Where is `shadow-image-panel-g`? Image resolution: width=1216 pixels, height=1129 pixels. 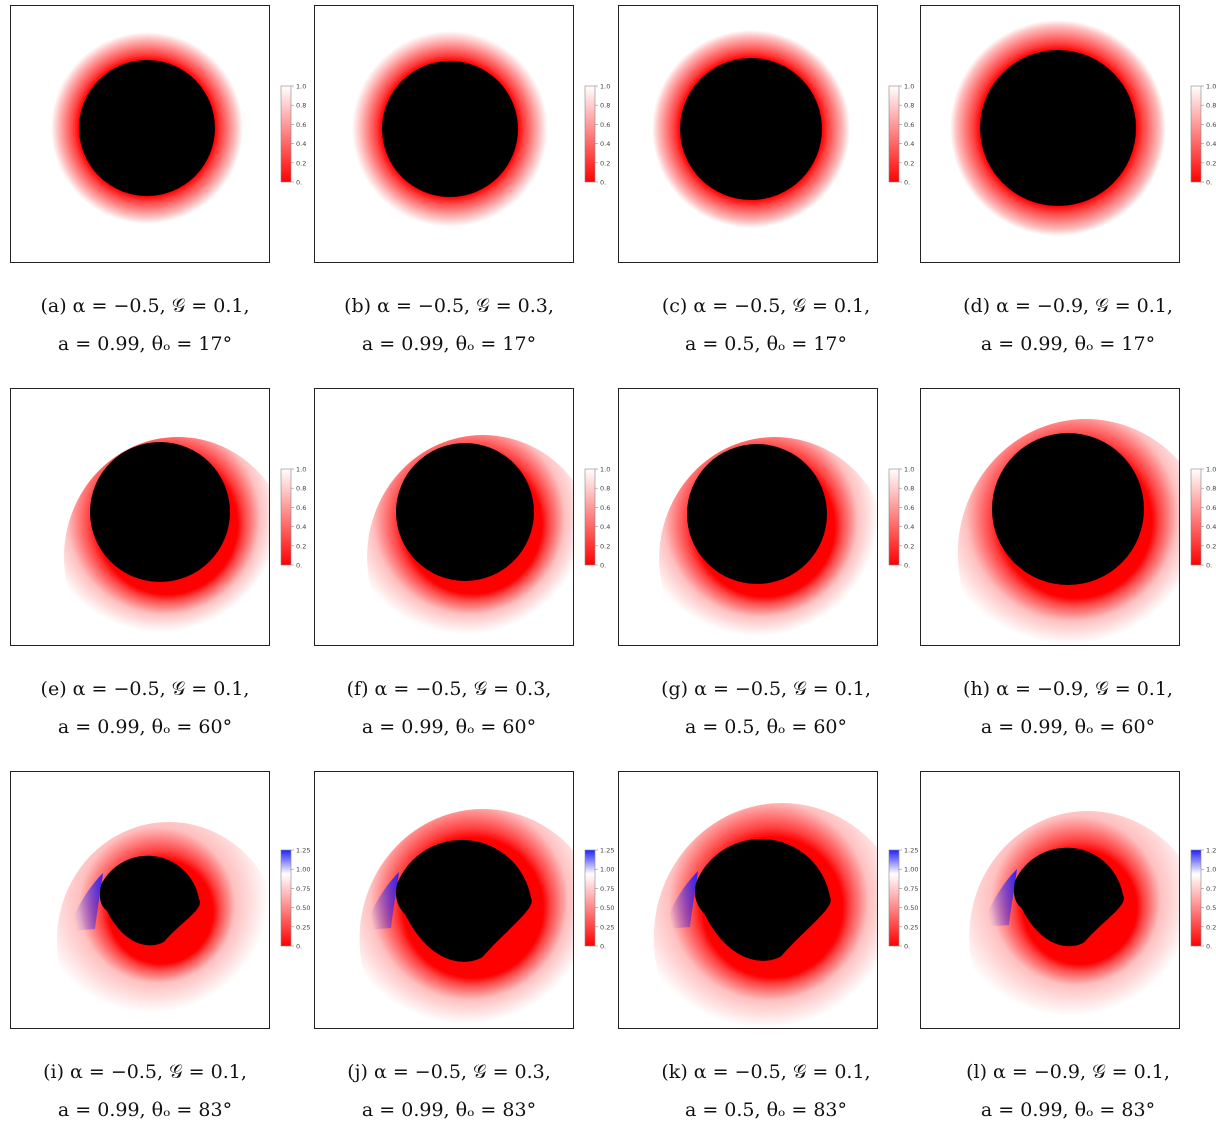
shadow-image-panel-g is located at coordinates (748, 517).